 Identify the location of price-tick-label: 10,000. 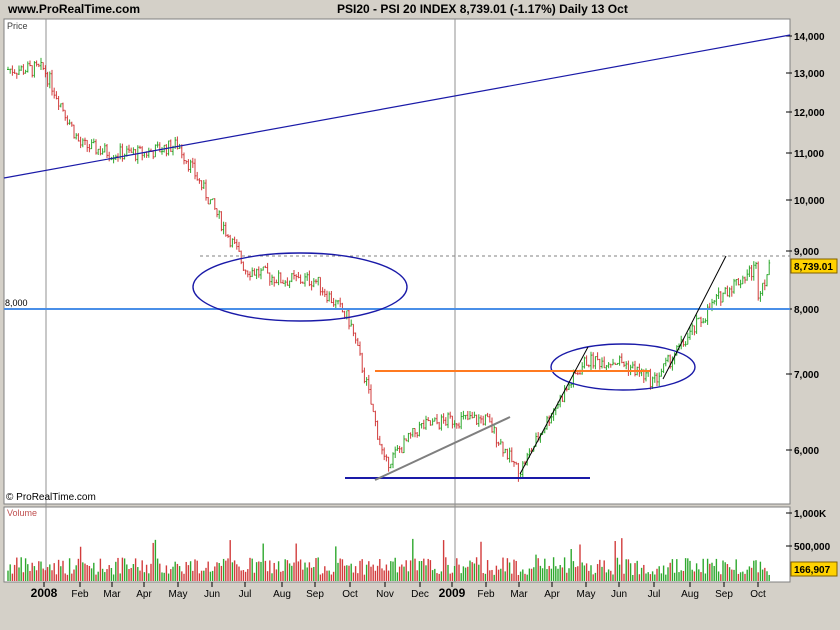
(809, 201).